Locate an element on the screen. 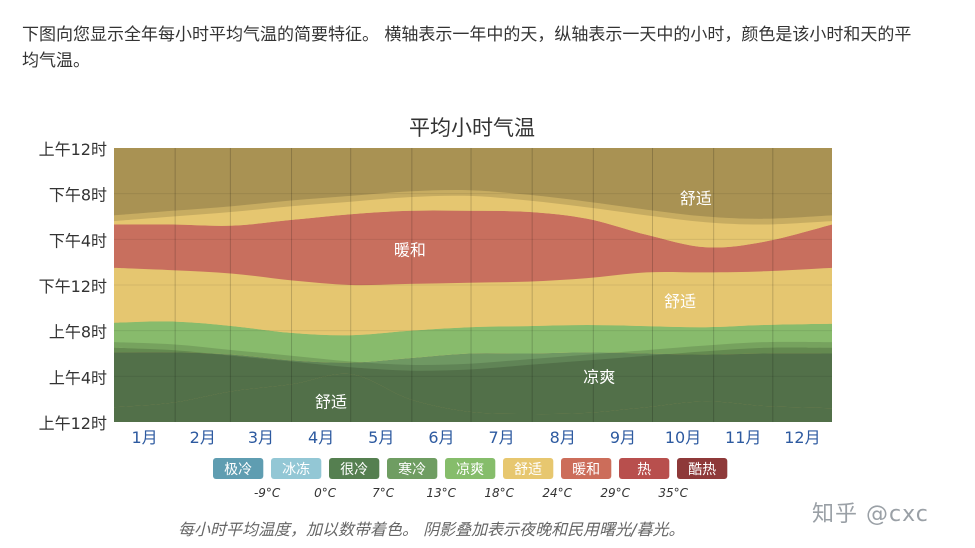 The height and width of the screenshot is (548, 975). x-tick-label: 10月 is located at coordinates (683, 437).